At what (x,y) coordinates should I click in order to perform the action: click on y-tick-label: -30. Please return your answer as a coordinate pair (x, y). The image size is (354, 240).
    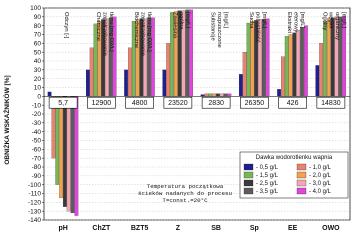
    Looking at the image, I should click on (37, 123).